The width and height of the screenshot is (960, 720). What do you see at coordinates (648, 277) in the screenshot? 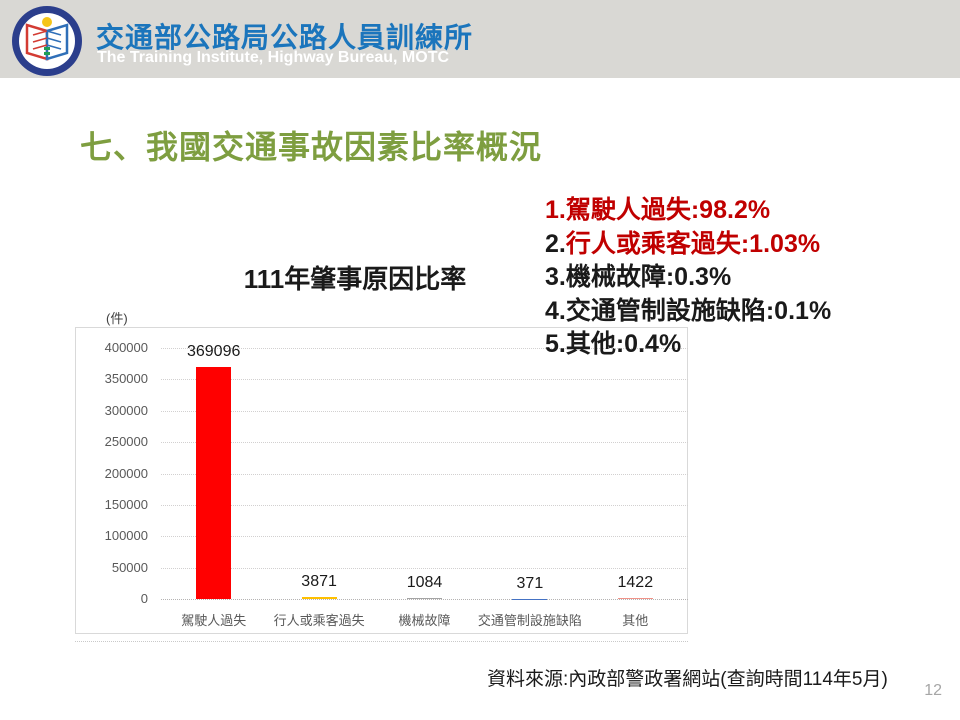
I see `factor-item-text: 機械故障:0.3%` at bounding box center [648, 277].